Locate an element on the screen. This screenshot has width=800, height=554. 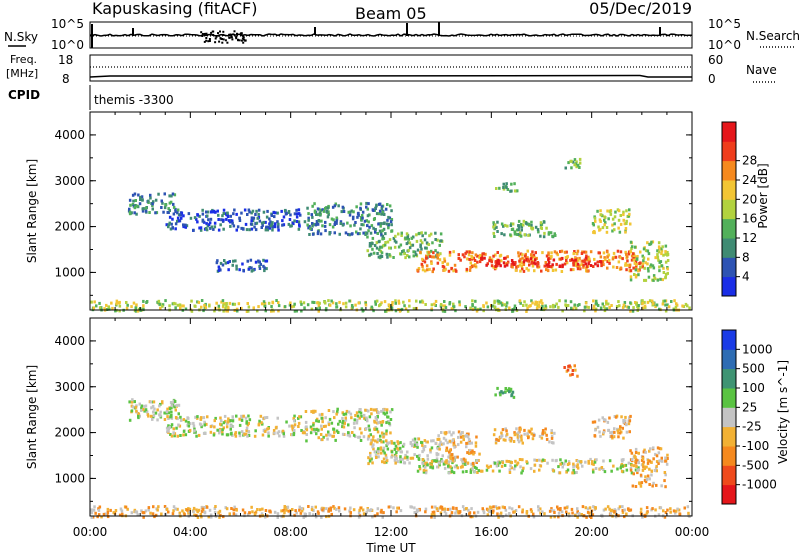
y-tick-label: 1000 is located at coordinates (69, 272).